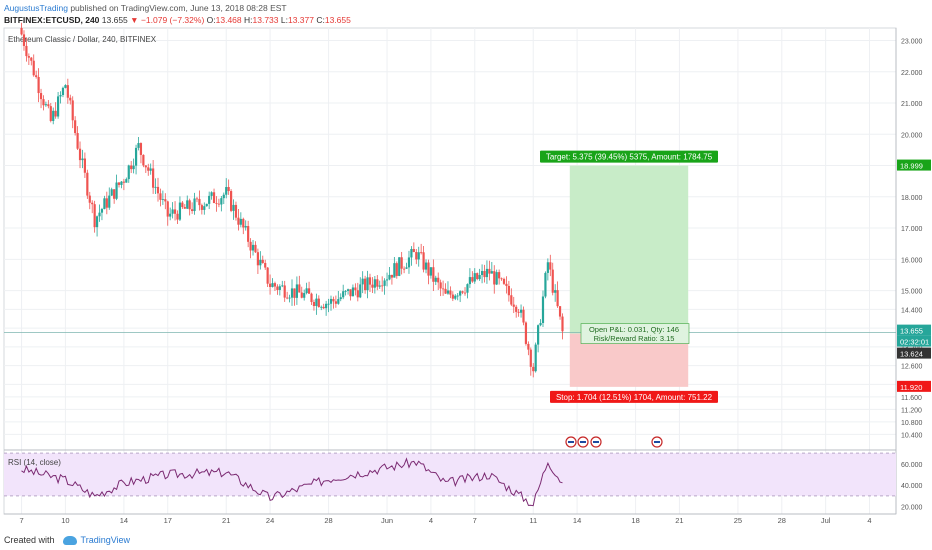  I want to click on price-tick-label: 11.200, so click(911, 410).